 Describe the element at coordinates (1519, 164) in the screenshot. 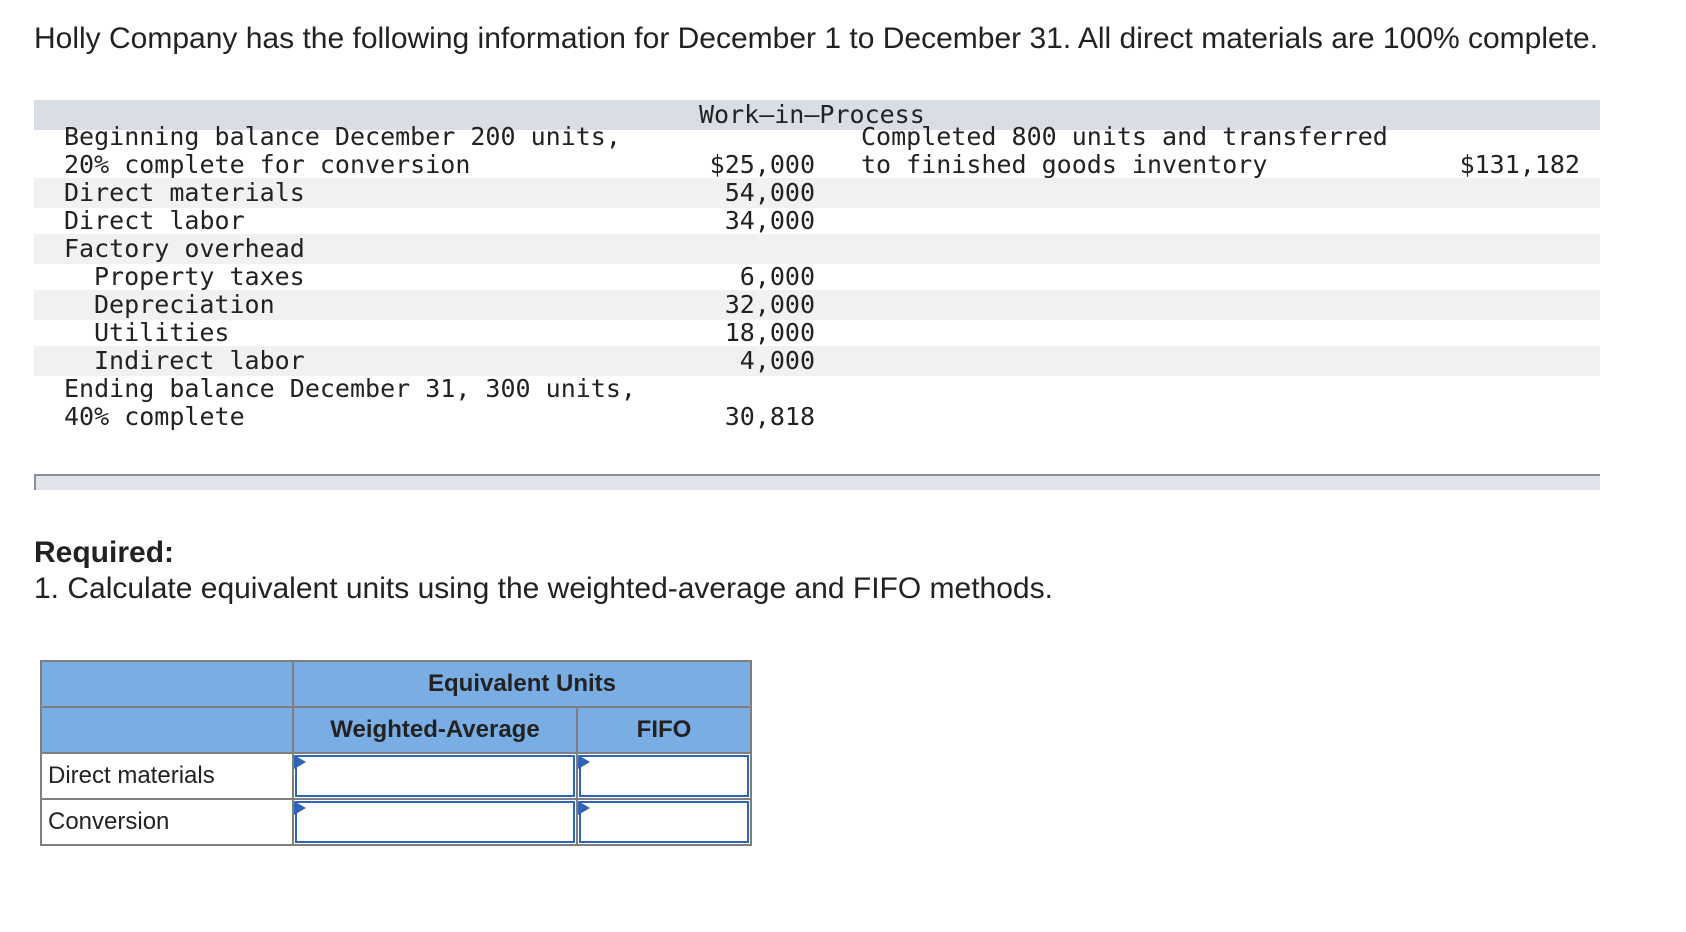

I see `credit-amount: $131,182` at that location.